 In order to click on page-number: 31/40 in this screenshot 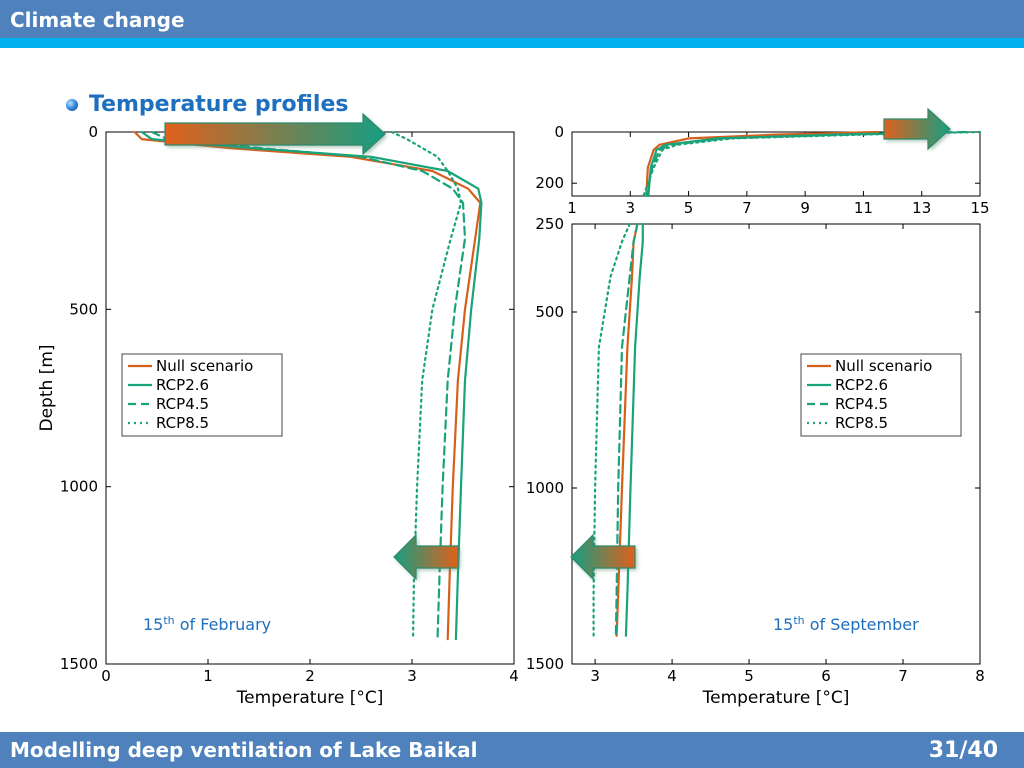, I will do `click(963, 750)`.